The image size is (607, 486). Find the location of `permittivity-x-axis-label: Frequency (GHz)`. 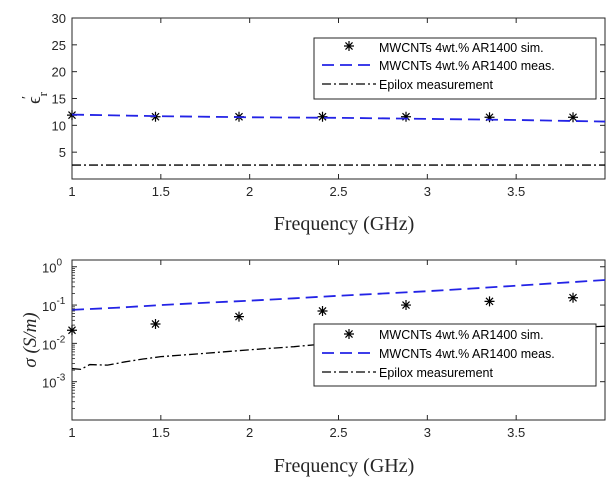

permittivity-x-axis-label: Frequency (GHz) is located at coordinates (344, 224).